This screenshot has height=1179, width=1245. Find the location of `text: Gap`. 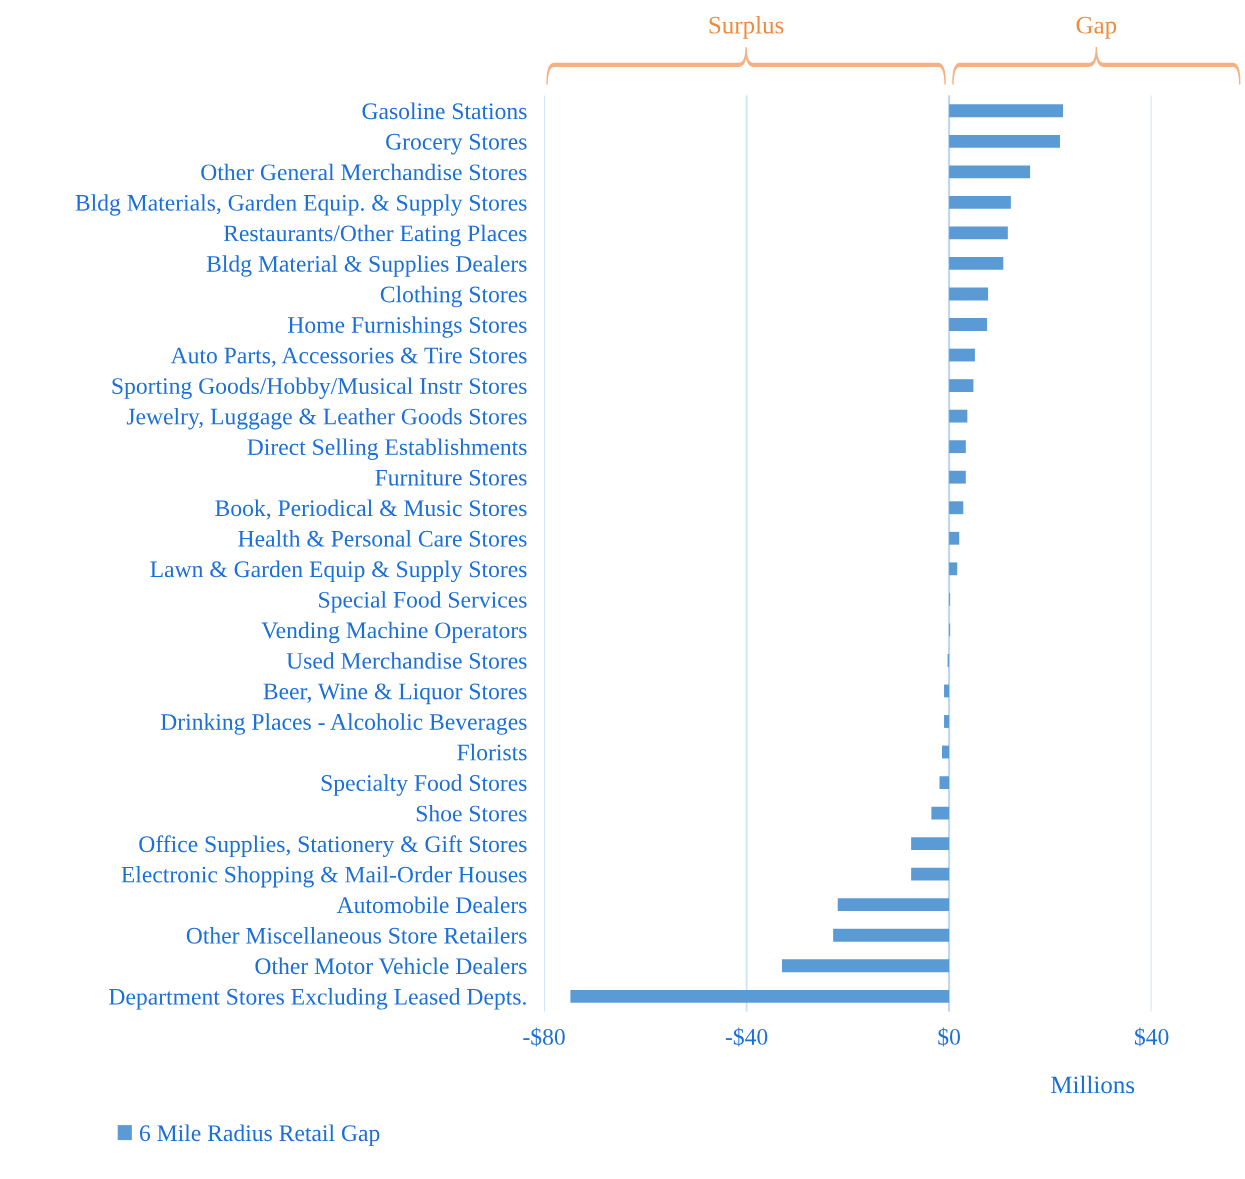

text: Gap is located at coordinates (1096, 27).